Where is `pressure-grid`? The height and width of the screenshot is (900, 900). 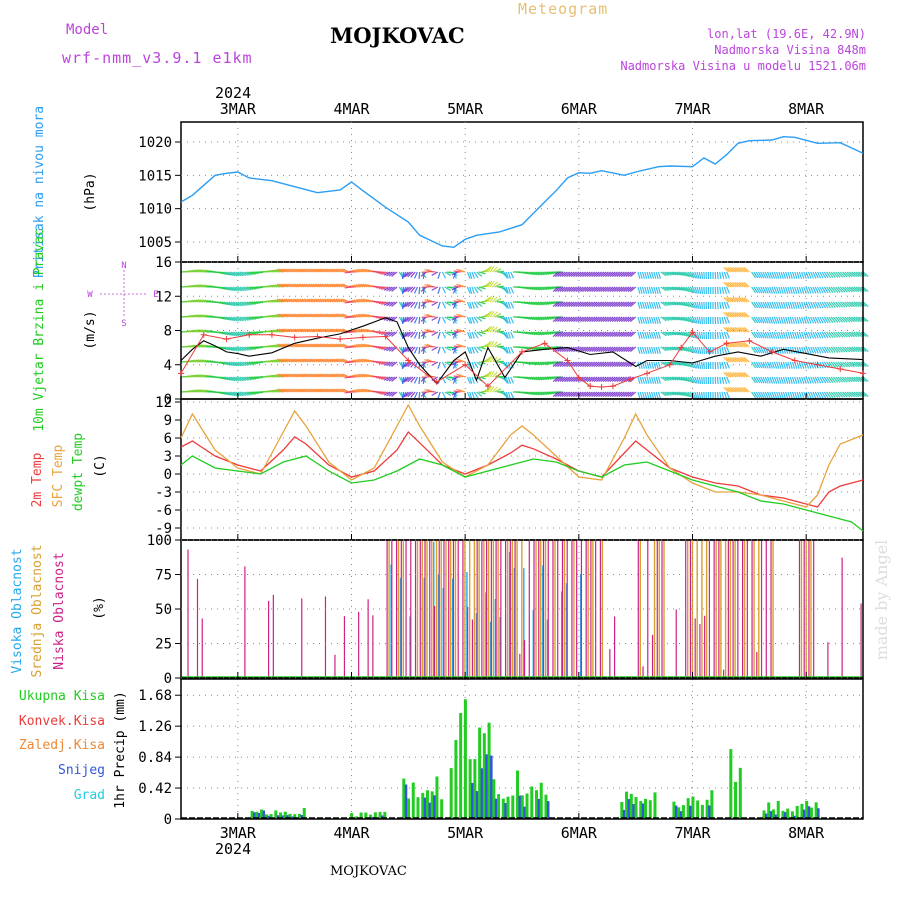
pressure-grid is located at coordinates (522, 192).